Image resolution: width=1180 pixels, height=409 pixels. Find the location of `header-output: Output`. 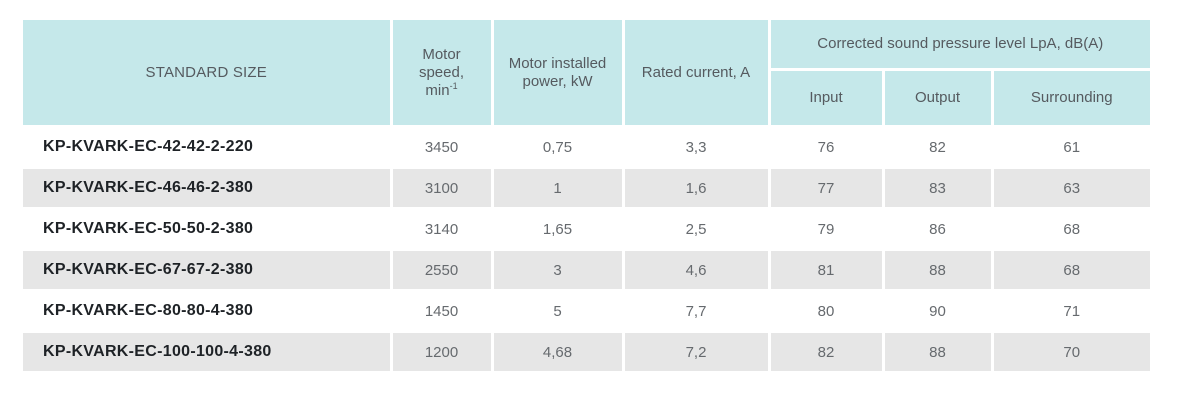

header-output: Output is located at coordinates (938, 98).